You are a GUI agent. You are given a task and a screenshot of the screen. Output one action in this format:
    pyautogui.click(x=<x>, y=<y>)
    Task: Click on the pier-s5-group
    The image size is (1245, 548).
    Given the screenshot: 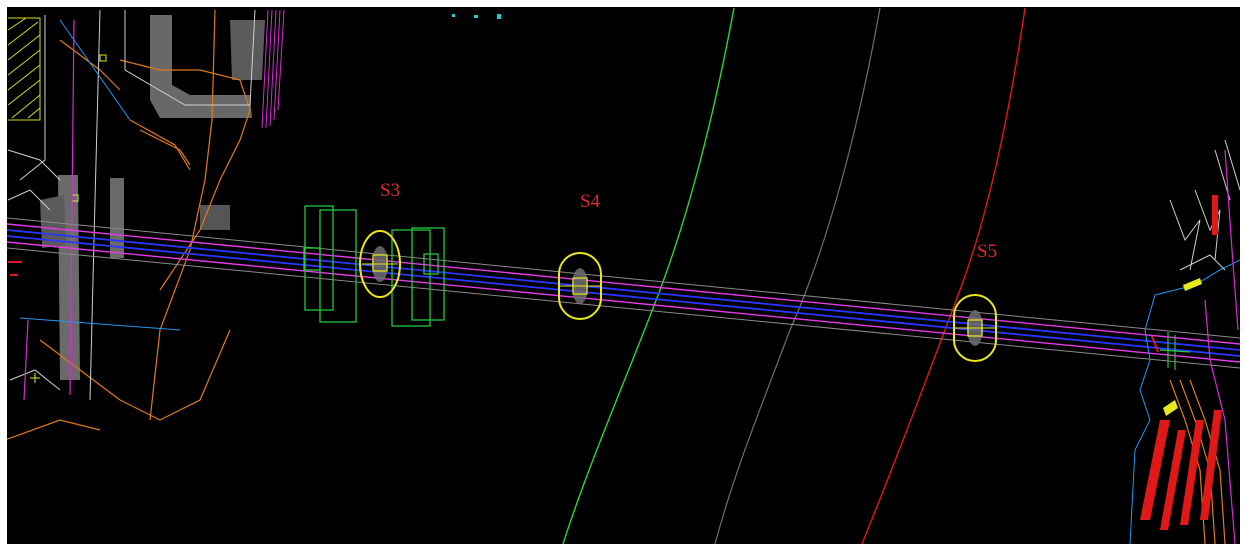 What is the action you would take?
    pyautogui.click(x=975, y=328)
    